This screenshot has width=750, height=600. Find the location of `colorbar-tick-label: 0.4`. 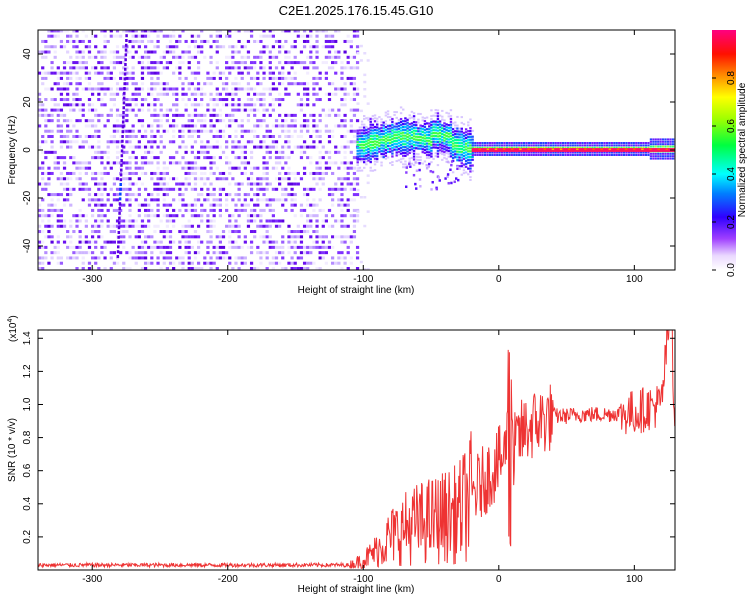

colorbar-tick-label: 0.4 is located at coordinates (731, 174).